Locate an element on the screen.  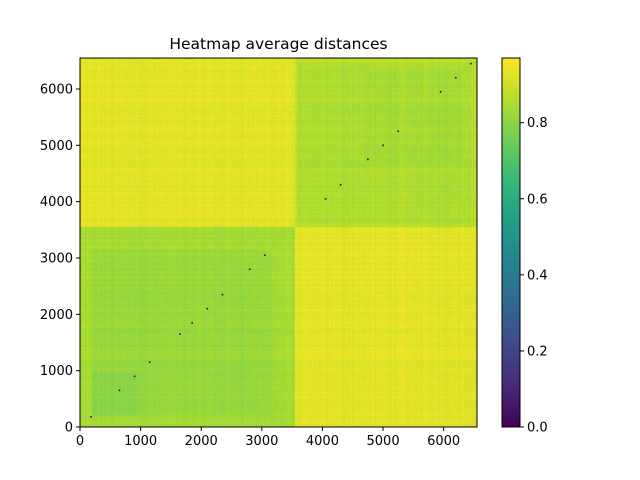
y-tick-label: 1000 is located at coordinates (56, 371).